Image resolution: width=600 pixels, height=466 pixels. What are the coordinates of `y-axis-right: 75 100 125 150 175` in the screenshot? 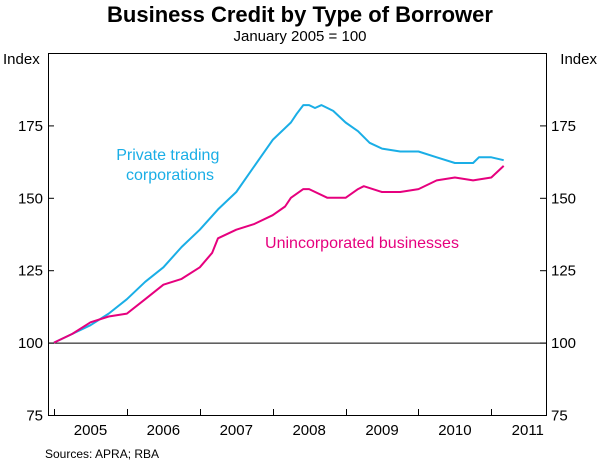 It's located at (558, 271).